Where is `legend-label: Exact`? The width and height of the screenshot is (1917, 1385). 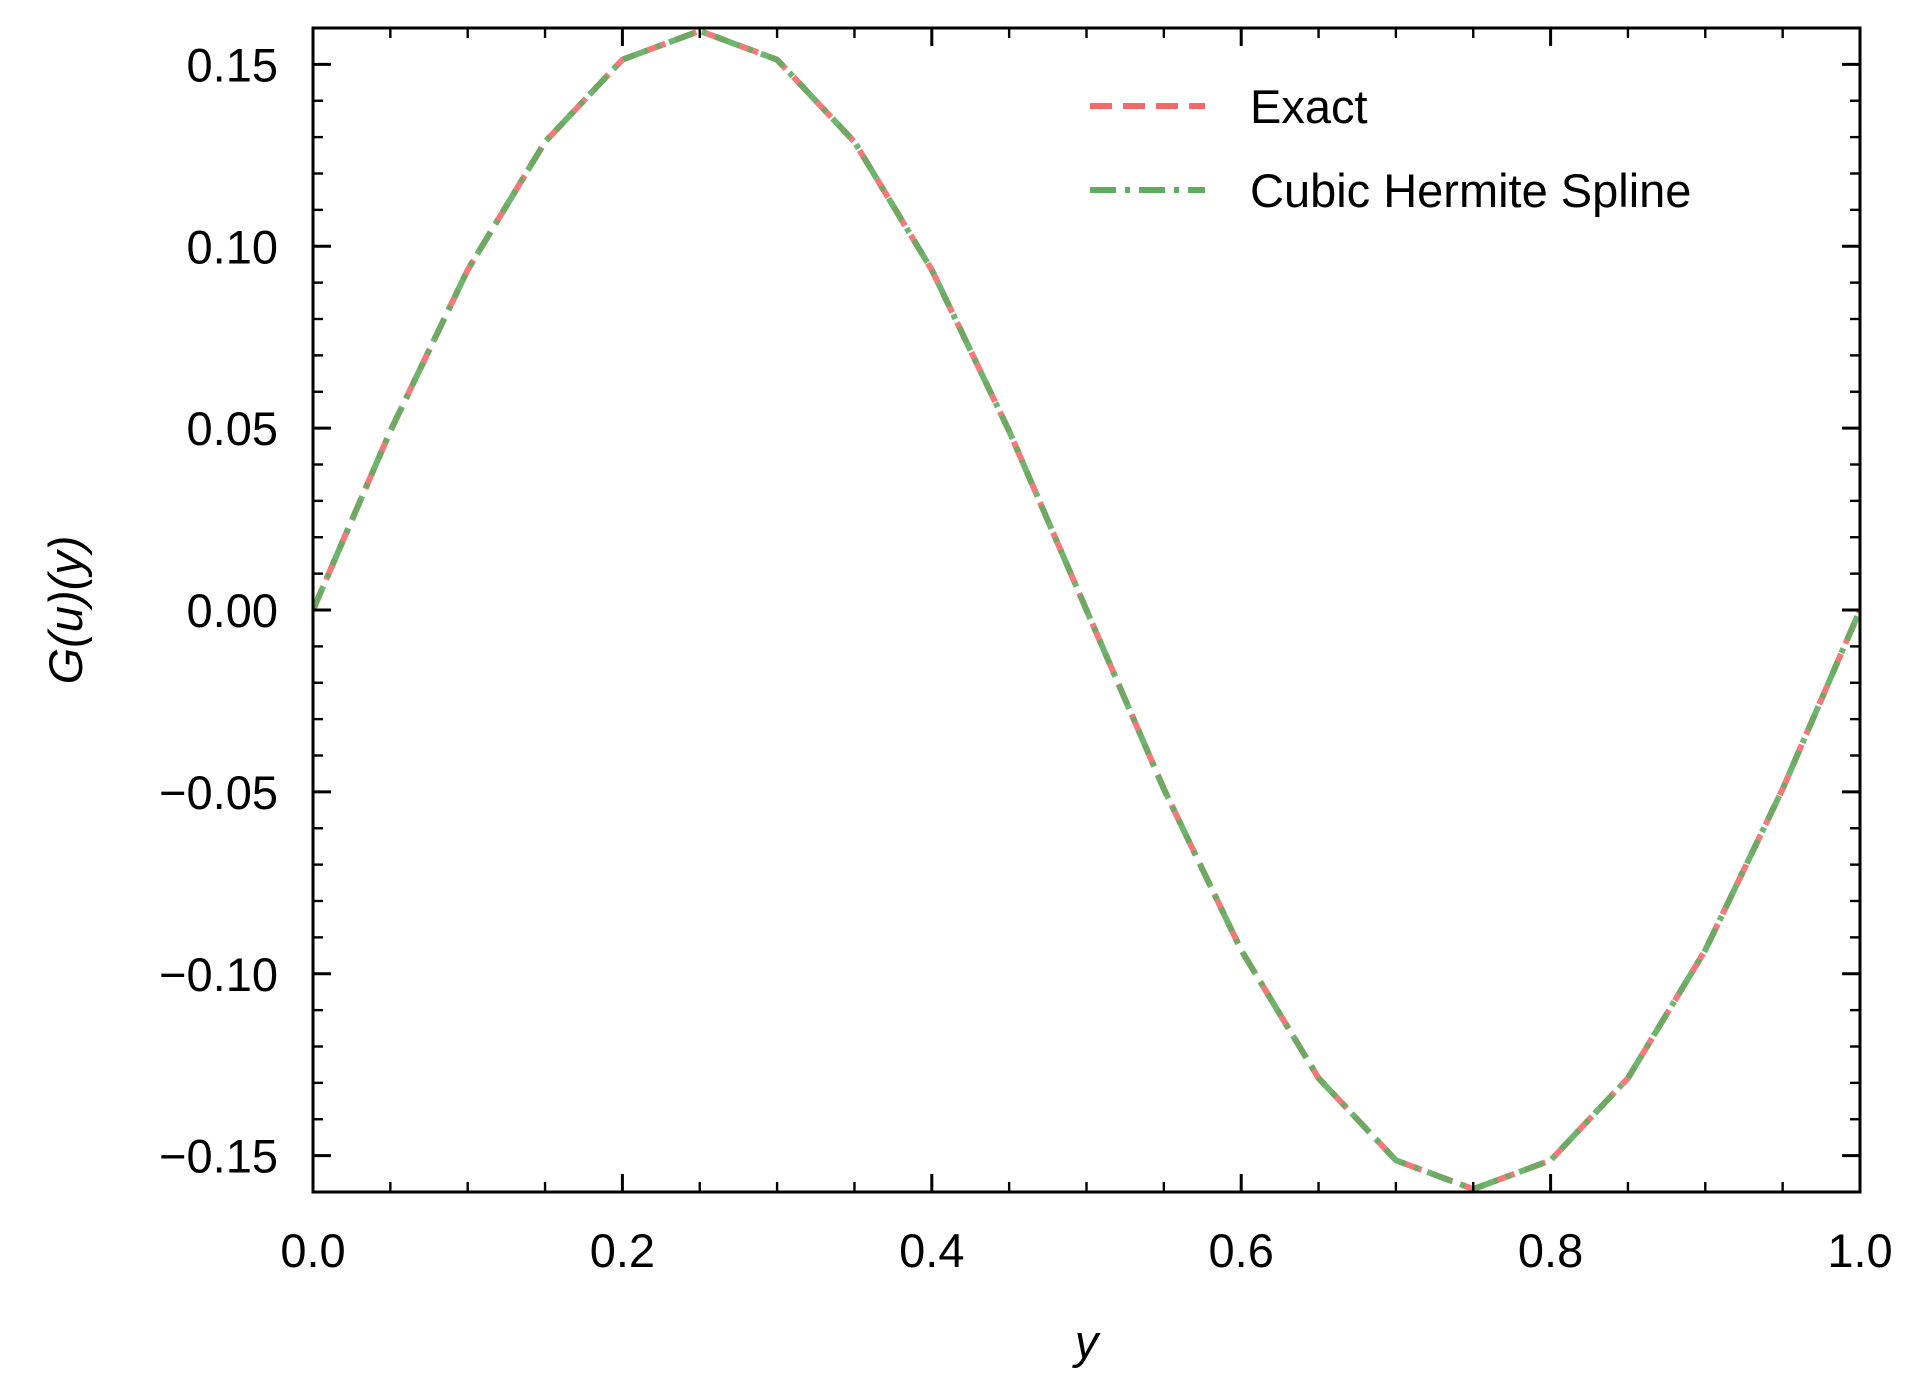
legend-label: Exact is located at coordinates (1309, 106).